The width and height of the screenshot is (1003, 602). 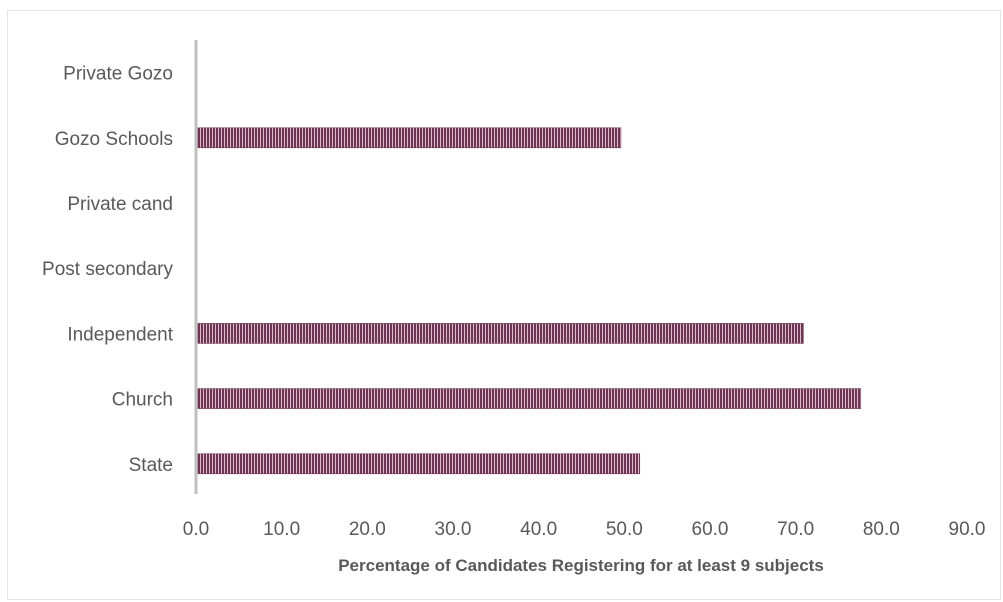 What do you see at coordinates (624, 529) in the screenshot?
I see `x-tick-label: 50.0` at bounding box center [624, 529].